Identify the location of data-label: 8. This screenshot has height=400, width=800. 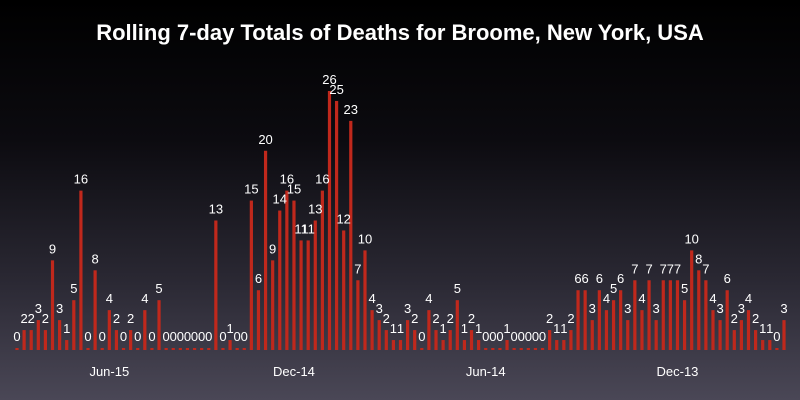
(698, 258).